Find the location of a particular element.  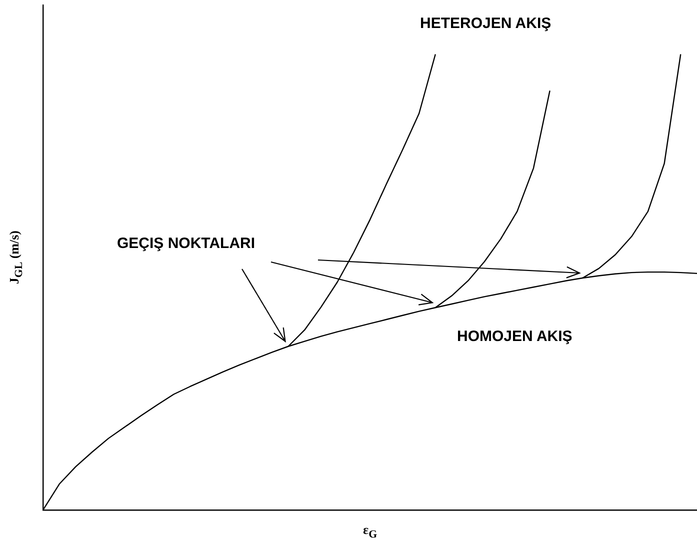

text: HETEROJEN AKIŞ is located at coordinates (486, 23).